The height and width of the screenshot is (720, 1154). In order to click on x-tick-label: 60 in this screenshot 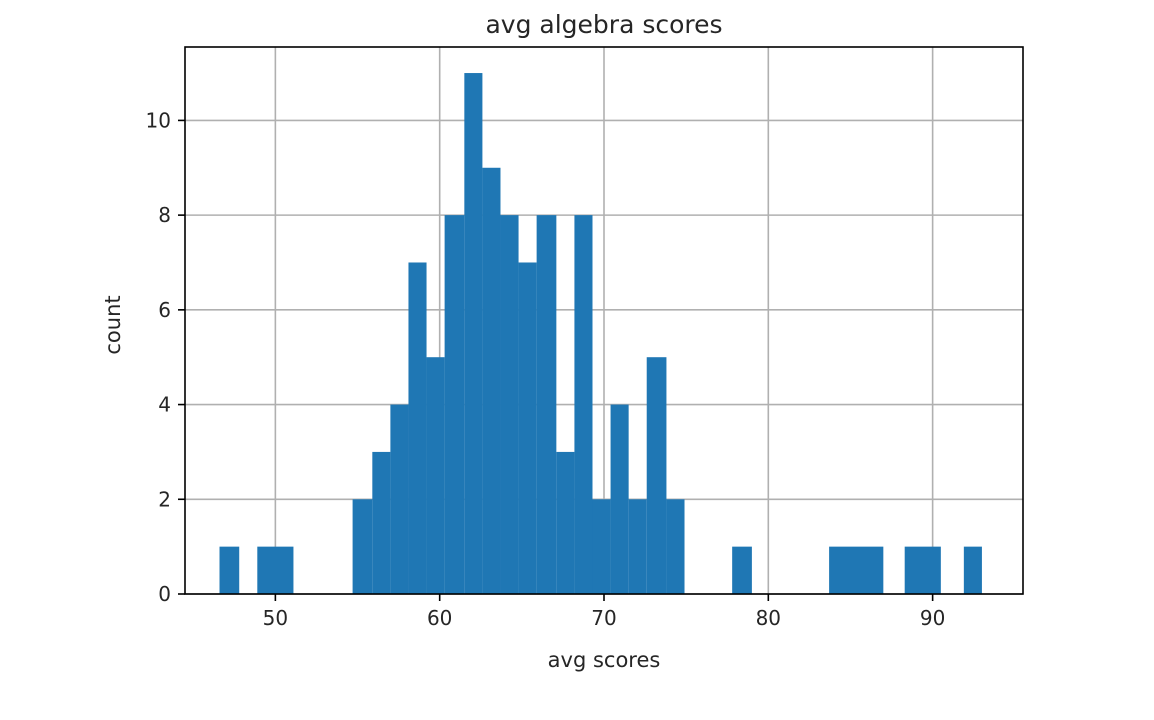, I will do `click(439, 618)`.